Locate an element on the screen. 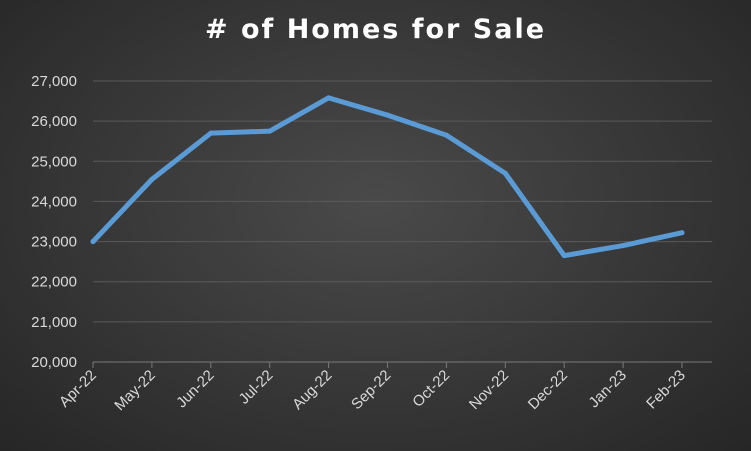  y-tick-label: 20,000 is located at coordinates (54, 362).